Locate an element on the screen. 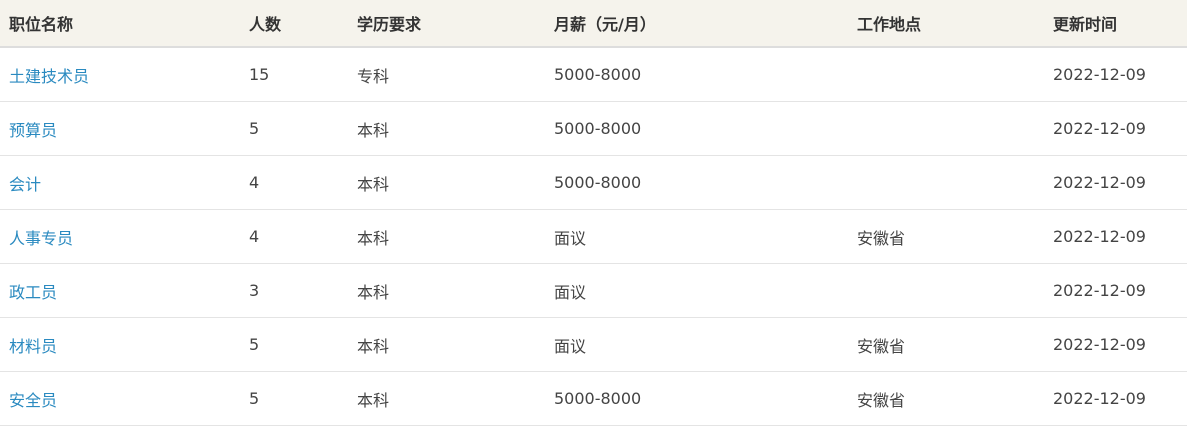 This screenshot has height=426, width=1187. table-row: 人事专员 4 本科 面议 安徽省 2022-12-09 is located at coordinates (593, 236).